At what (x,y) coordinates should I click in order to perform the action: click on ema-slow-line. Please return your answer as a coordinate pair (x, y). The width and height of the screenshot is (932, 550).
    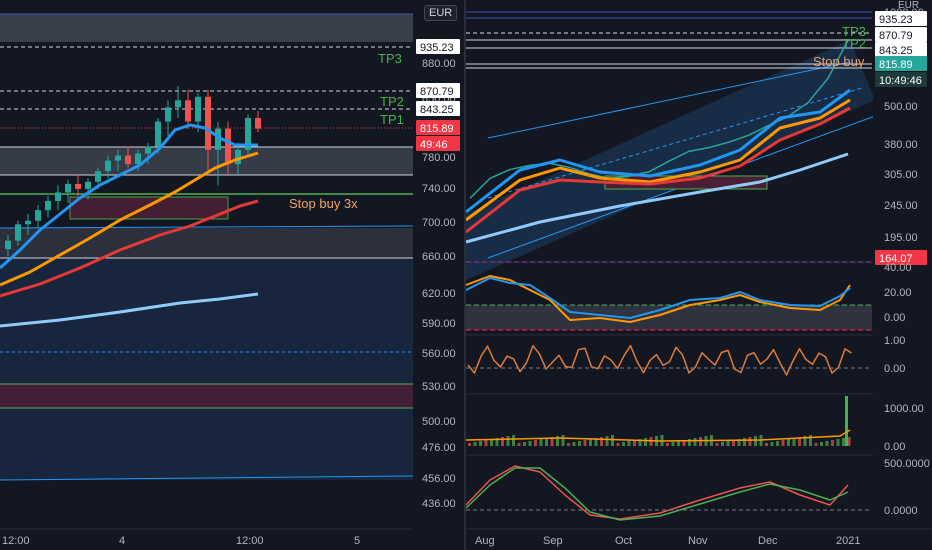
    Looking at the image, I should click on (129, 248).